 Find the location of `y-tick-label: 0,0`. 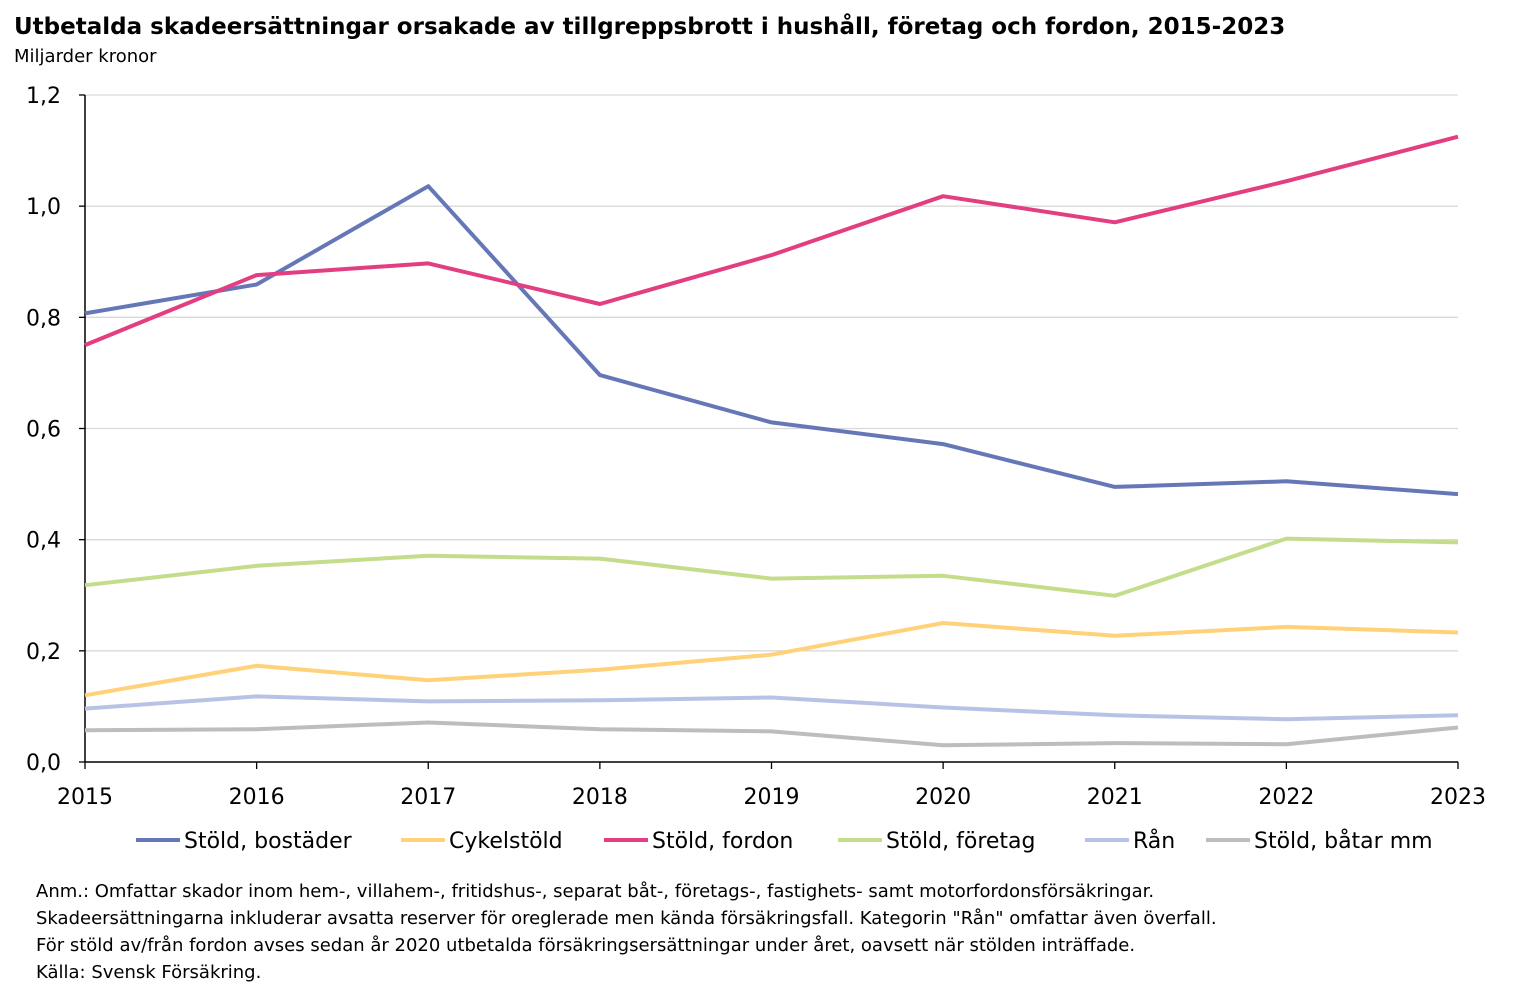

y-tick-label: 0,0 is located at coordinates (43, 763).